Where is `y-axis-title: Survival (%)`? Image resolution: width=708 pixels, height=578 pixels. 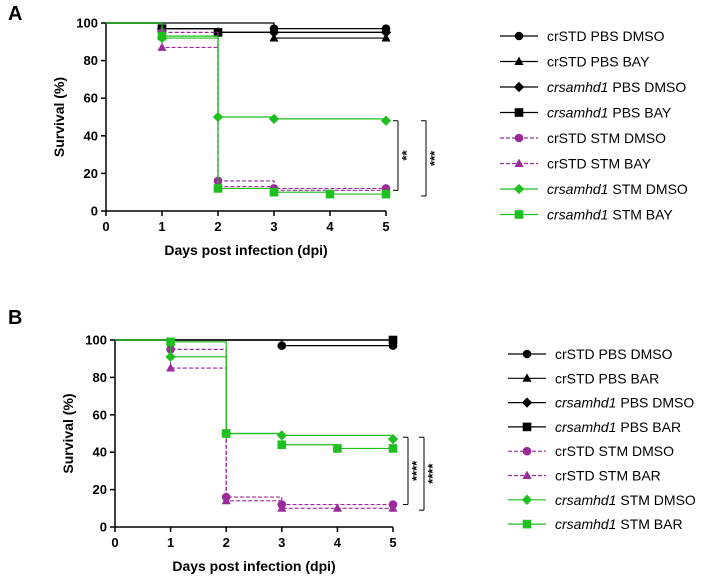 y-axis-title: Survival (%) is located at coordinates (59, 117).